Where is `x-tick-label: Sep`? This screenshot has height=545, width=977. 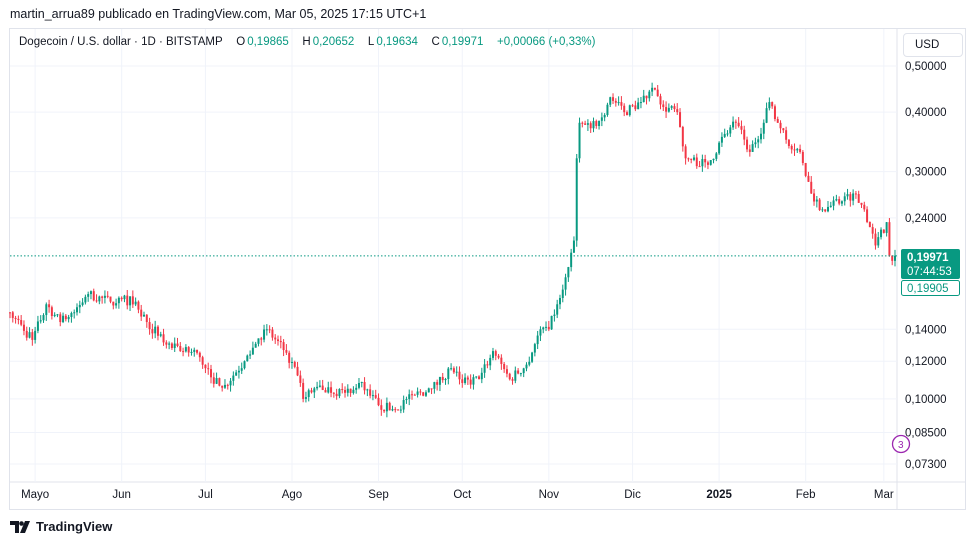 x-tick-label: Sep is located at coordinates (378, 495).